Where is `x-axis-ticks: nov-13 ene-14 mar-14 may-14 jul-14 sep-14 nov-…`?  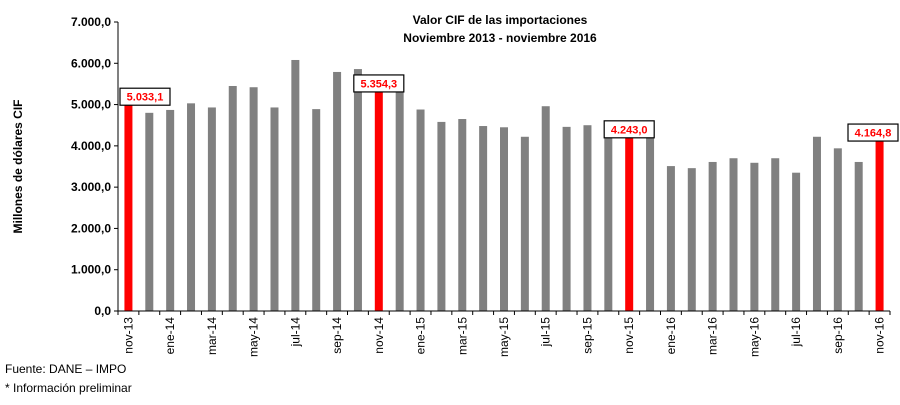 x-axis-ticks: nov-13 ene-14 mar-14 may-14 jul-14 sep-14 nov-… is located at coordinates (504, 334).